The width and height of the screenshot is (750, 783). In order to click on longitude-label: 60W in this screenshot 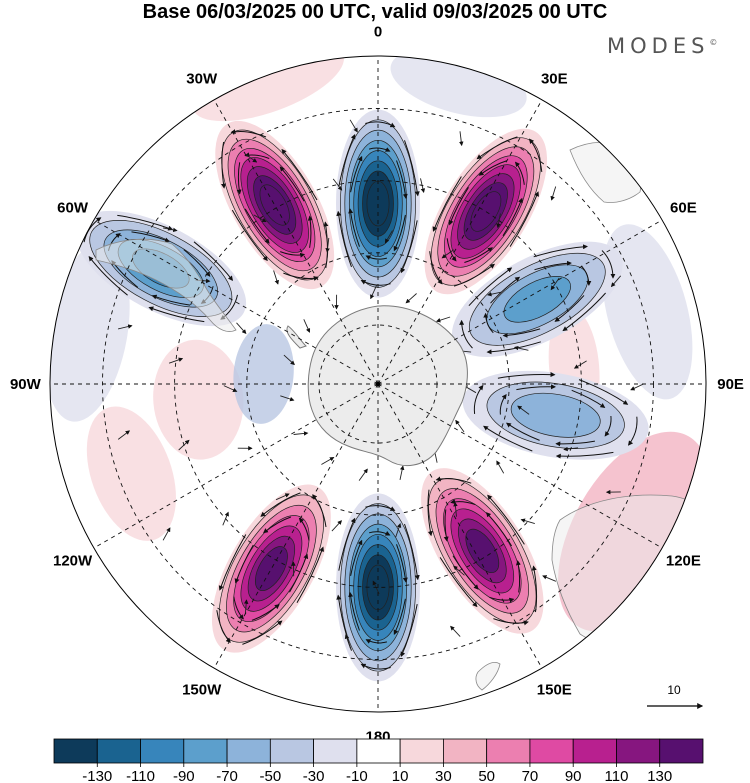, I will do `click(73, 208)`.